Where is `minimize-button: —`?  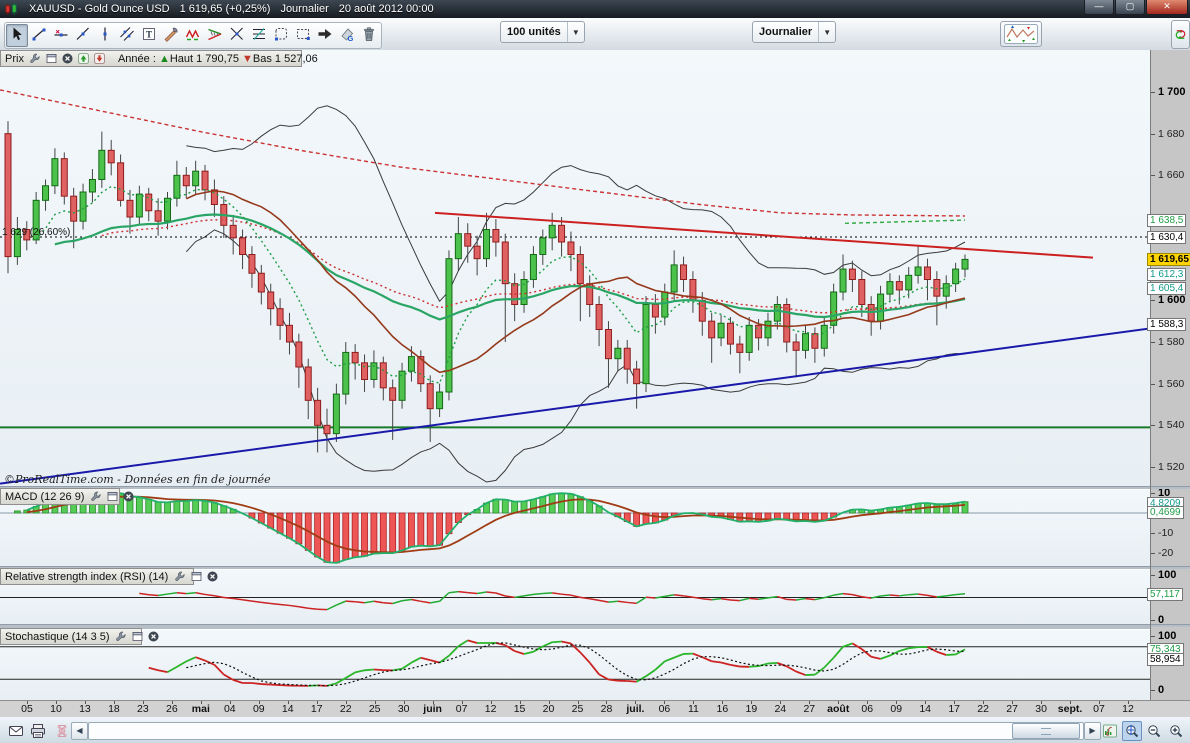 minimize-button: — is located at coordinates (1099, 7).